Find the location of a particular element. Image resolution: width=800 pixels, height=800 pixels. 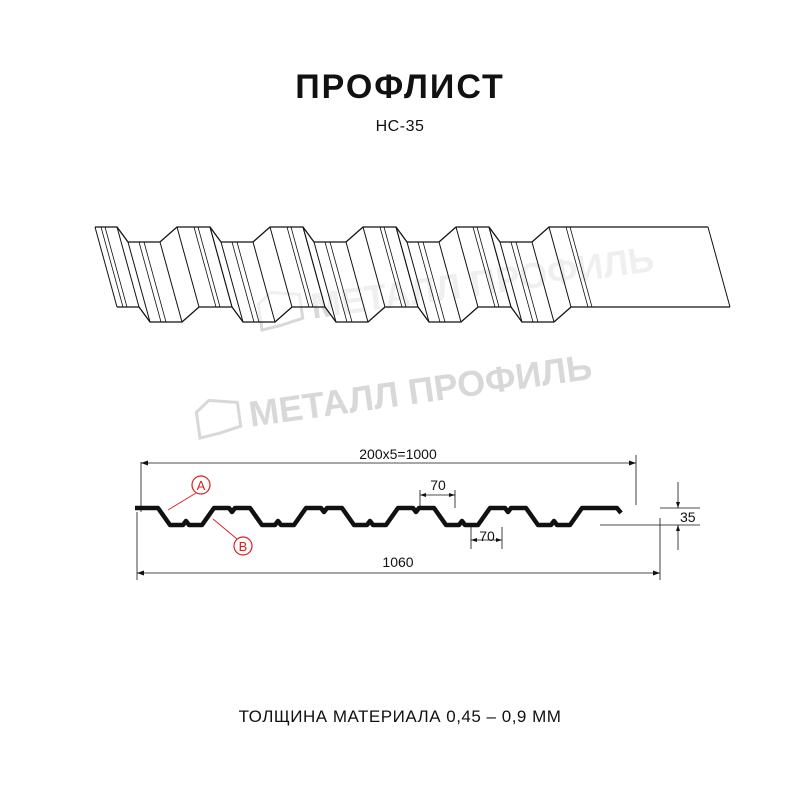

marker-b-label: B is located at coordinates (243, 546).